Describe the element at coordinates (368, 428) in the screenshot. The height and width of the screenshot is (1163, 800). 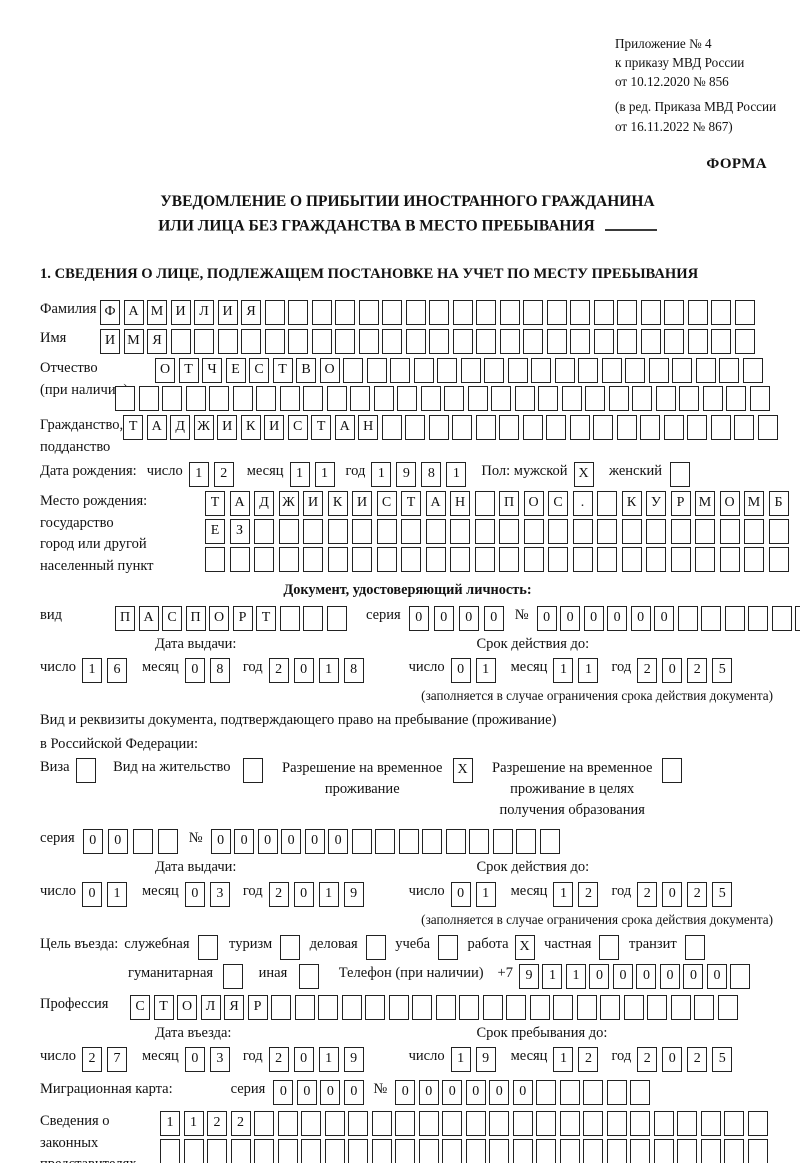
I see `char-box: Н` at that location.